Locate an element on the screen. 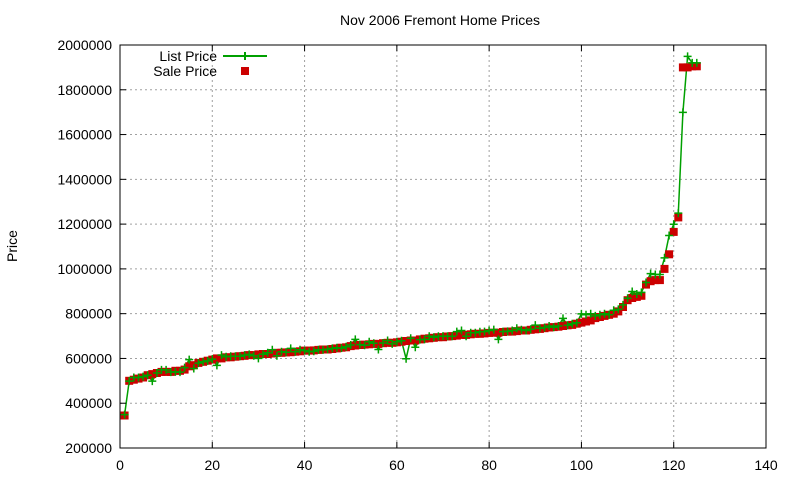  chart-title: Nov 2006 Fremont Home Prices is located at coordinates (440, 20).